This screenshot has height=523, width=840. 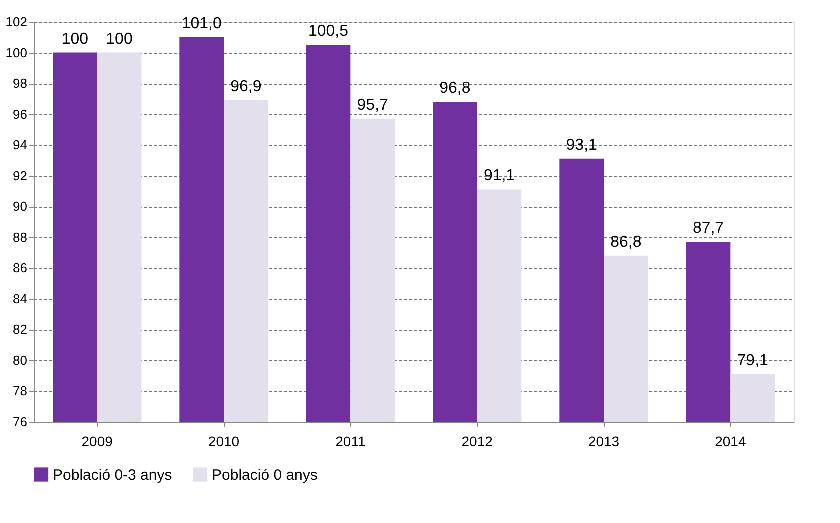 I want to click on y-tick-label: 82, so click(x=20, y=330).